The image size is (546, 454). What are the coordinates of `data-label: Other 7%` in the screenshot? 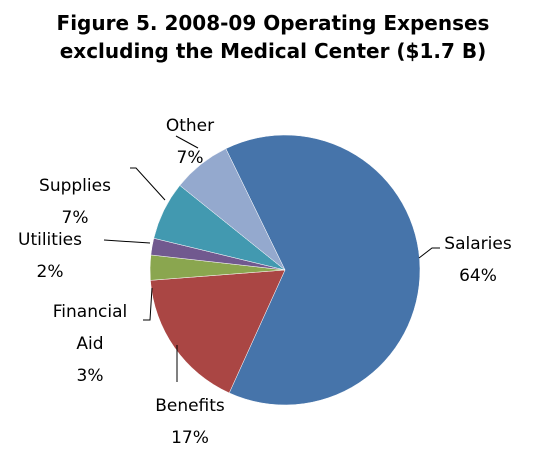 It's located at (190, 142).